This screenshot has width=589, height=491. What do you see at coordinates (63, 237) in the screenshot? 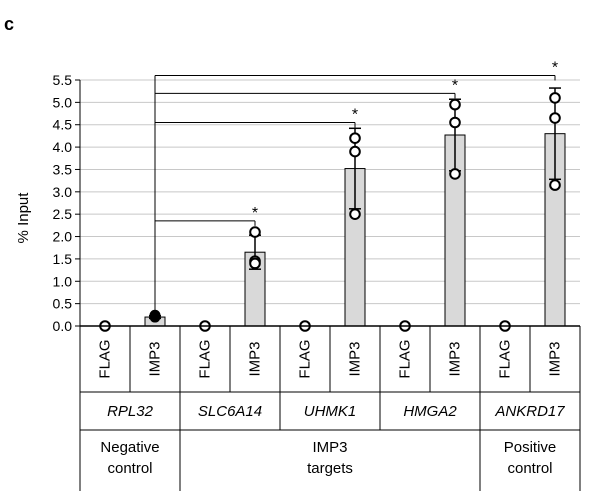
I see `y-tick-label: 2.0` at bounding box center [63, 237].